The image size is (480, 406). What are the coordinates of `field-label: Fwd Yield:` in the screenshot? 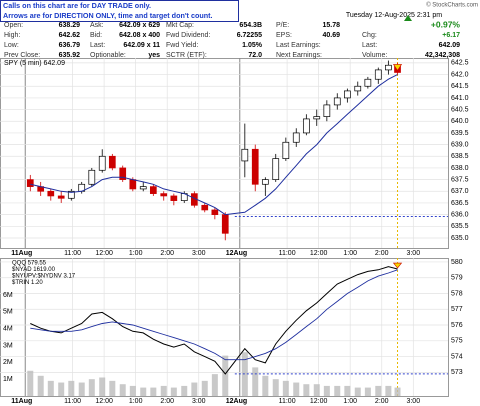 It's located at (182, 45).